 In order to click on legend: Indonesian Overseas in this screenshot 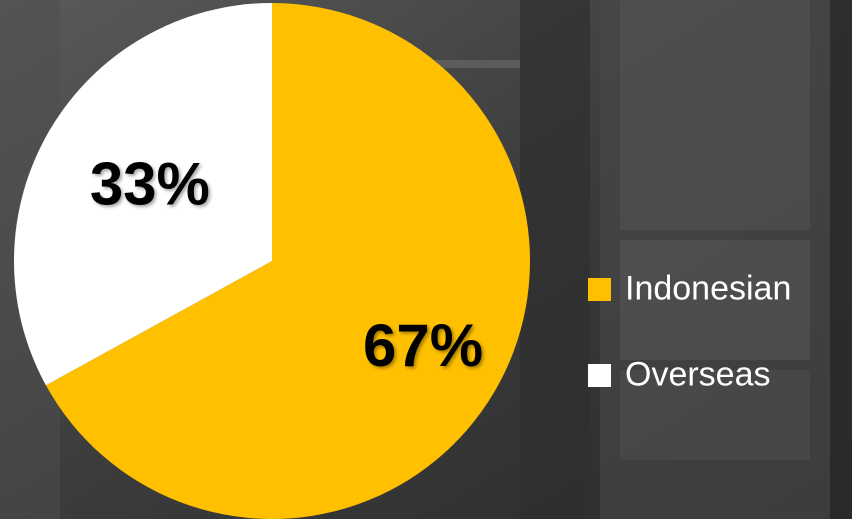, I will do `click(689, 331)`.